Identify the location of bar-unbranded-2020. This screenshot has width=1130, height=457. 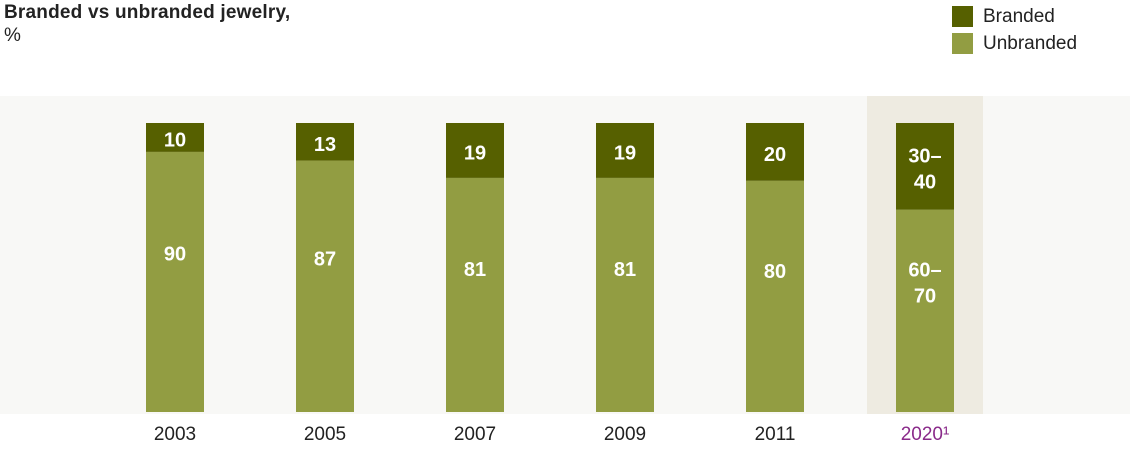
(925, 310).